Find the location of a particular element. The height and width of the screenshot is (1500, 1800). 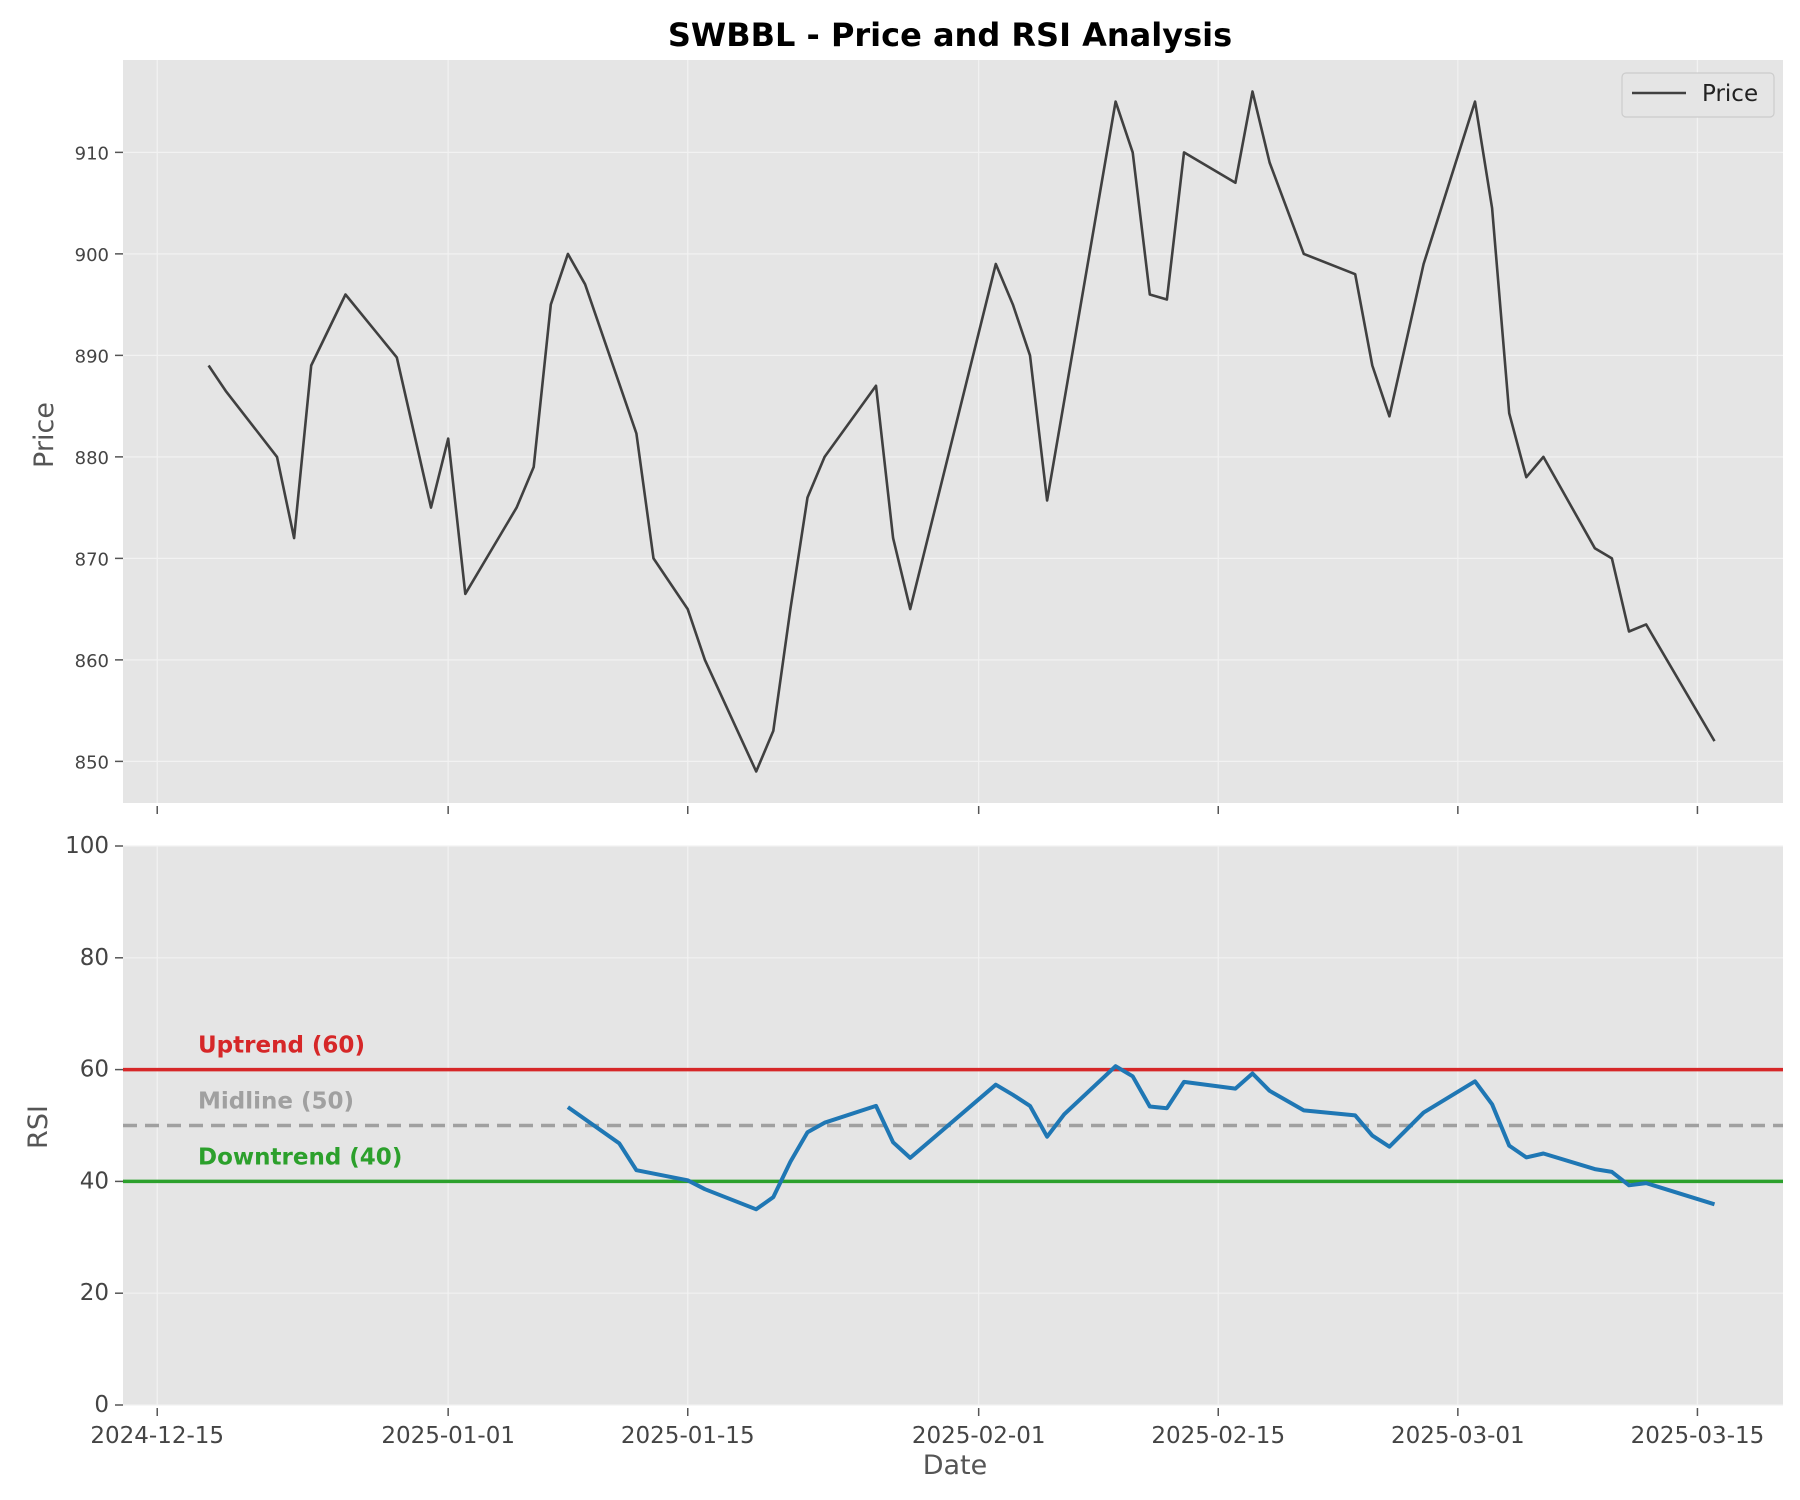

y-tick-label: 860 is located at coordinates (92, 661).